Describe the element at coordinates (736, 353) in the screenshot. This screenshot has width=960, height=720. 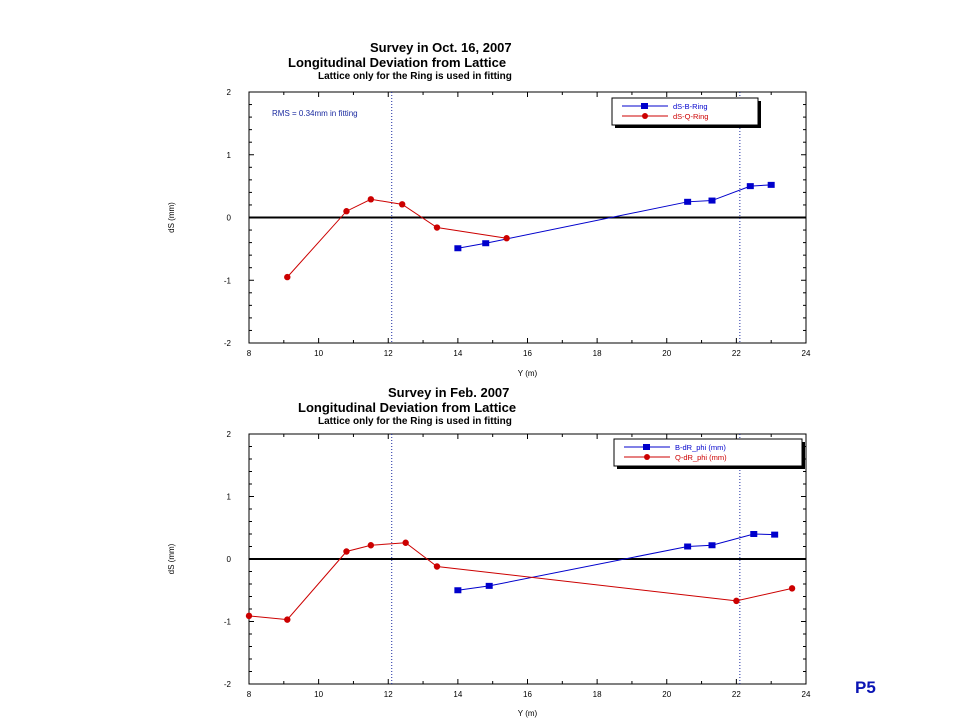
I see `c1-x-tick-label: 22` at that location.